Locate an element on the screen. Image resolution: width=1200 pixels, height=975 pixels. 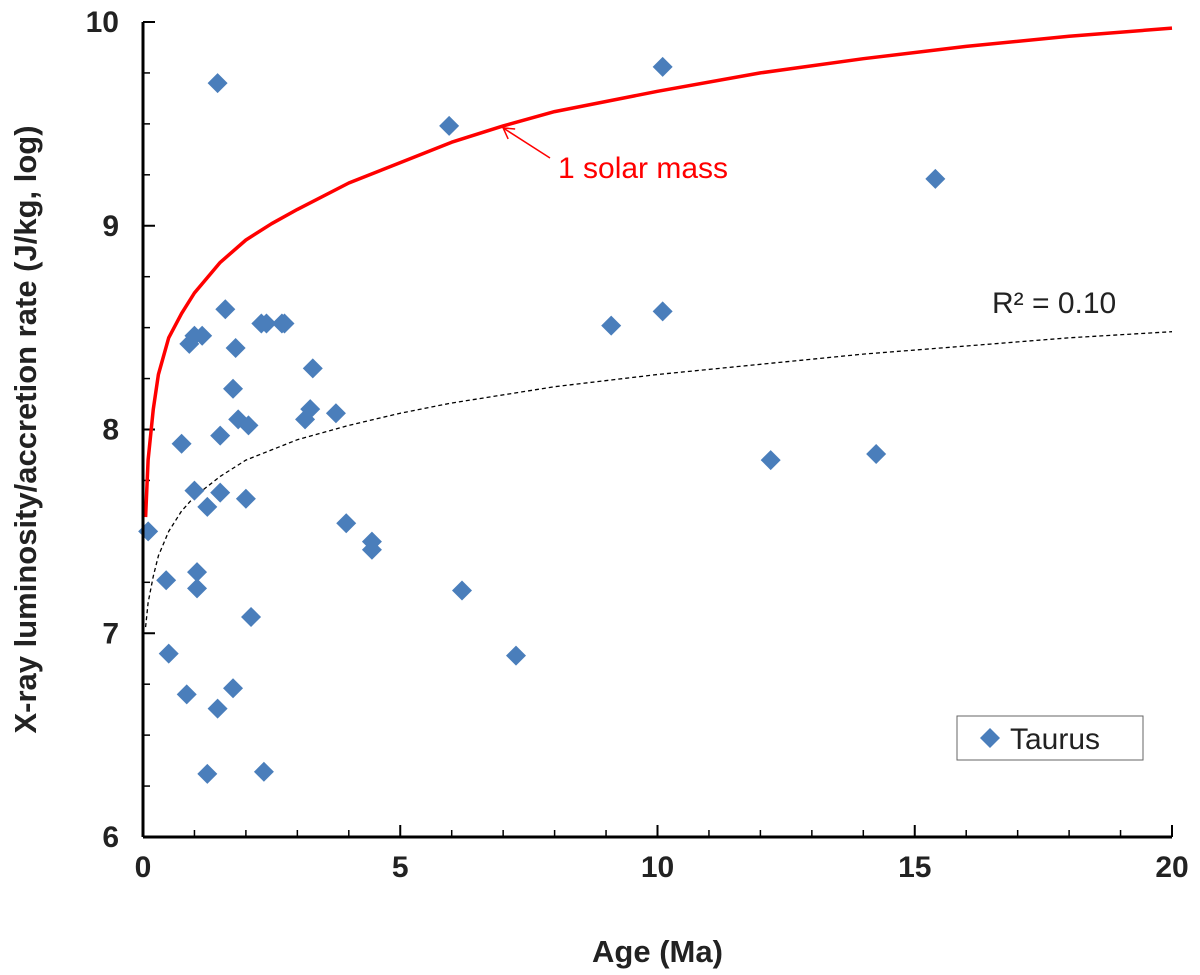
legend: Taurus is located at coordinates (1050, 738).